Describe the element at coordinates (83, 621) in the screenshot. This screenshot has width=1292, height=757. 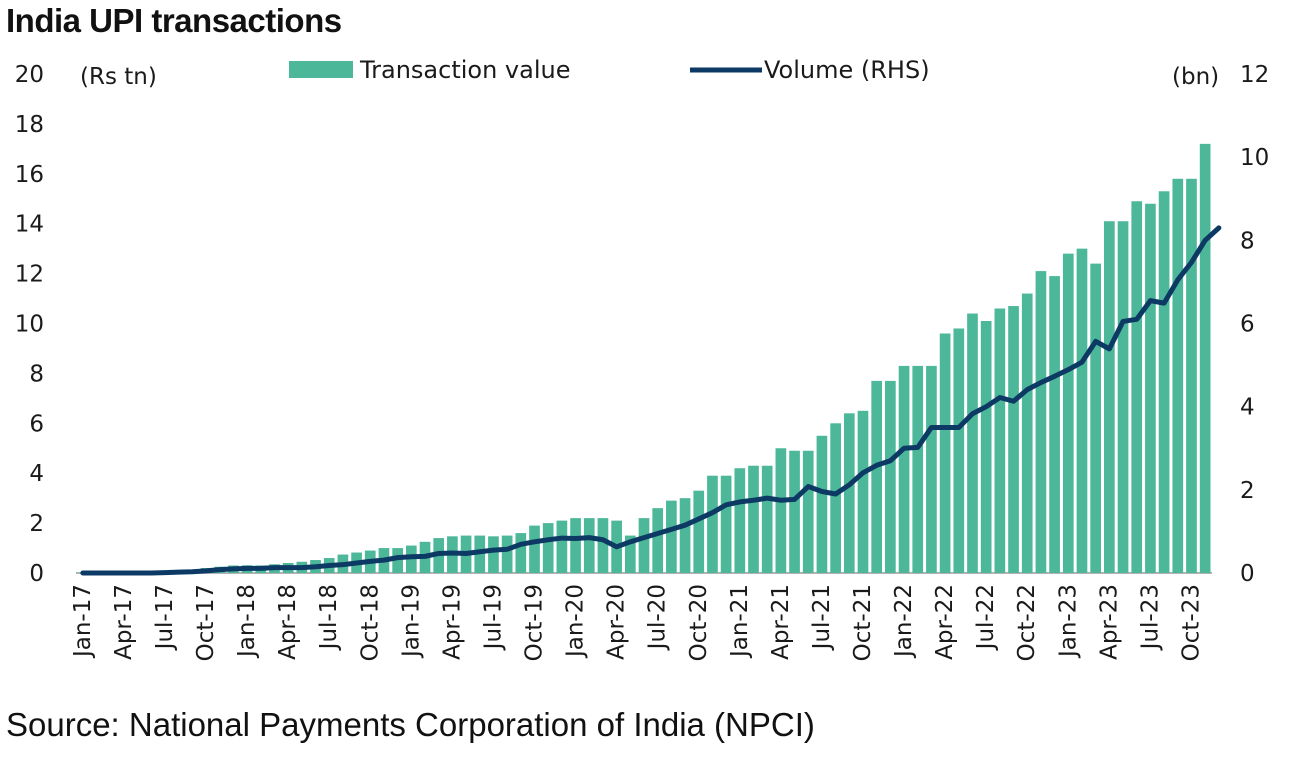
I see `x-tick-label: Jan-17` at that location.